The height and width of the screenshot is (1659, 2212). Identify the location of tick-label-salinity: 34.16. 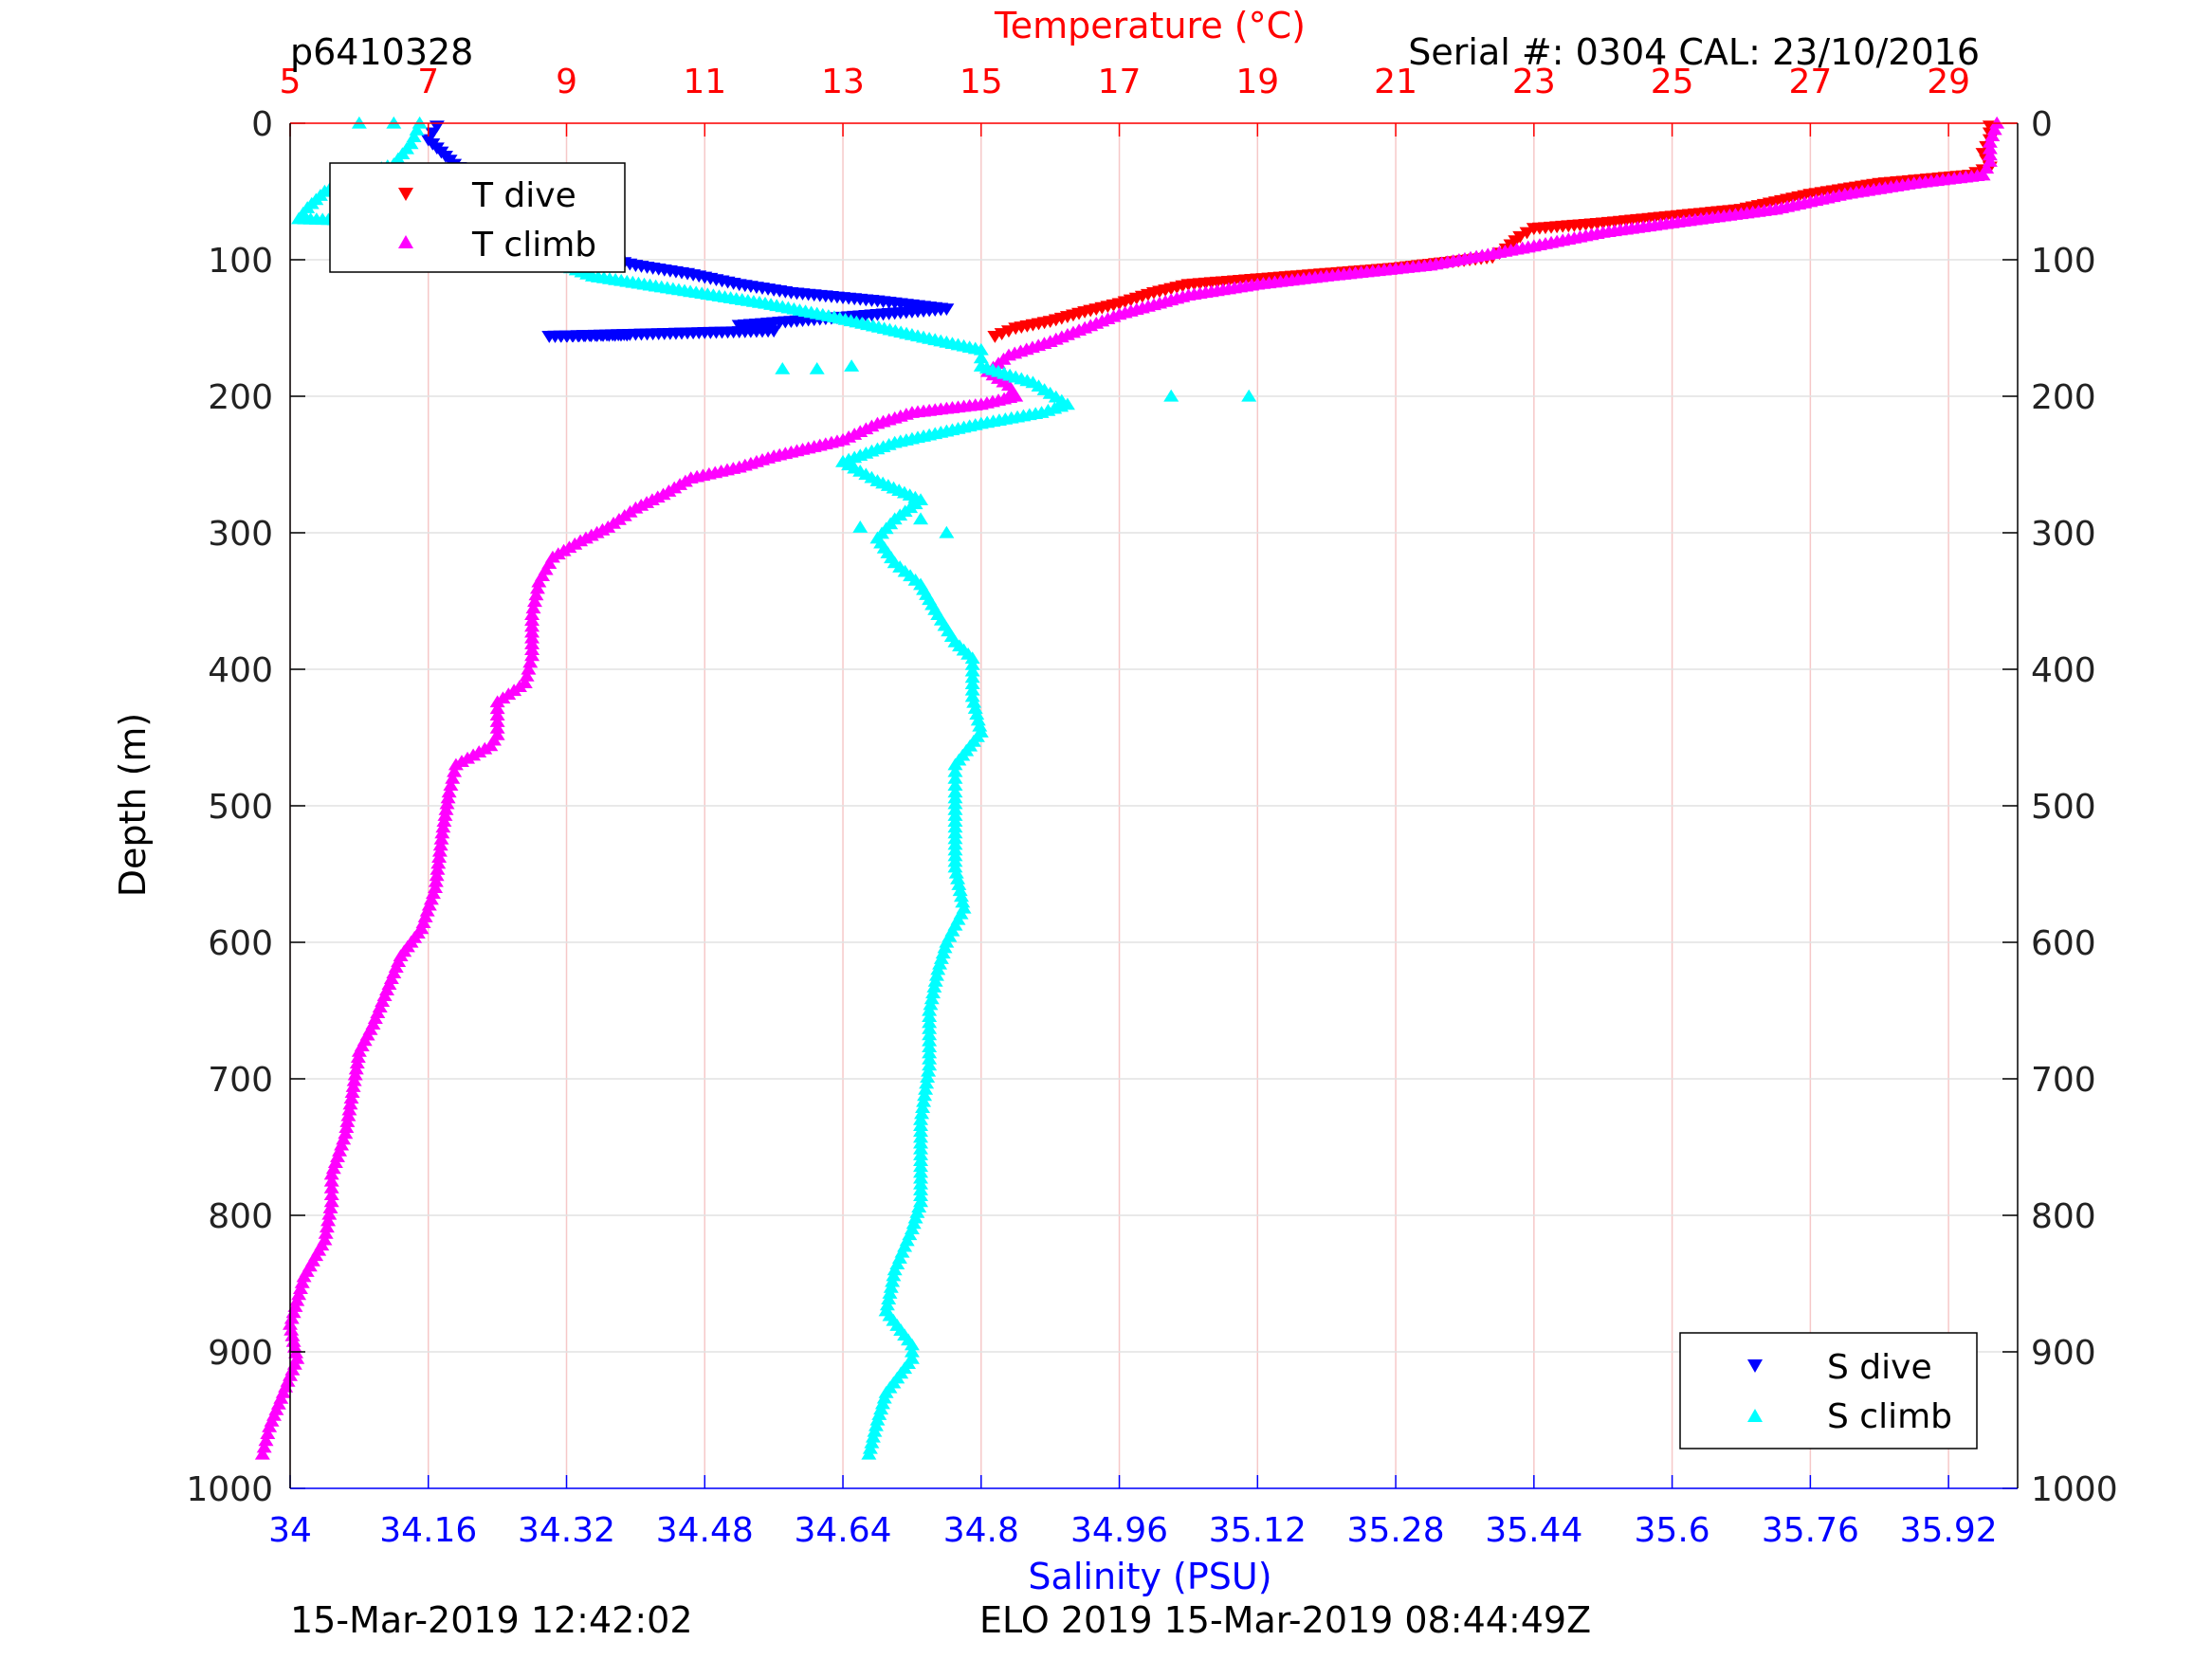
(428, 1530).